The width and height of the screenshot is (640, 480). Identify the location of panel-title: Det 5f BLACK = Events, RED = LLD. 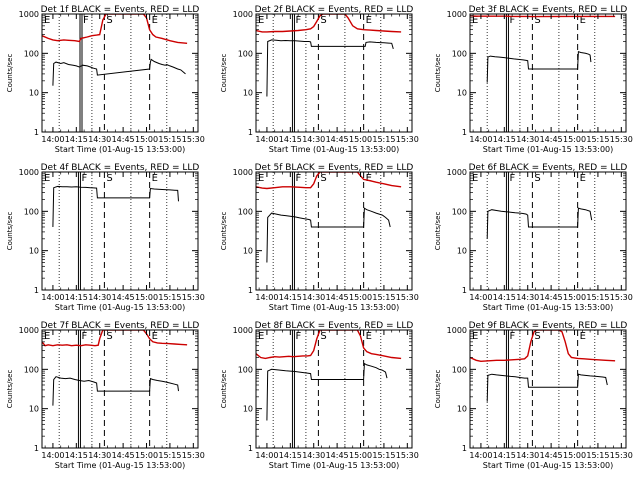
(334, 168).